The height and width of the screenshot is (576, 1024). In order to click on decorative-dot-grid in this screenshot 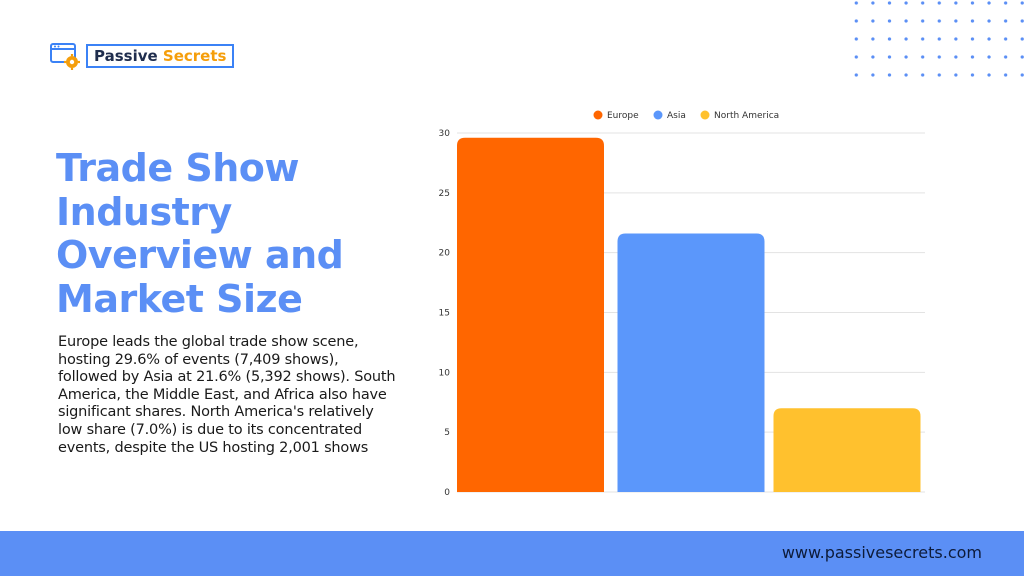, I will do `click(936, 40)`.